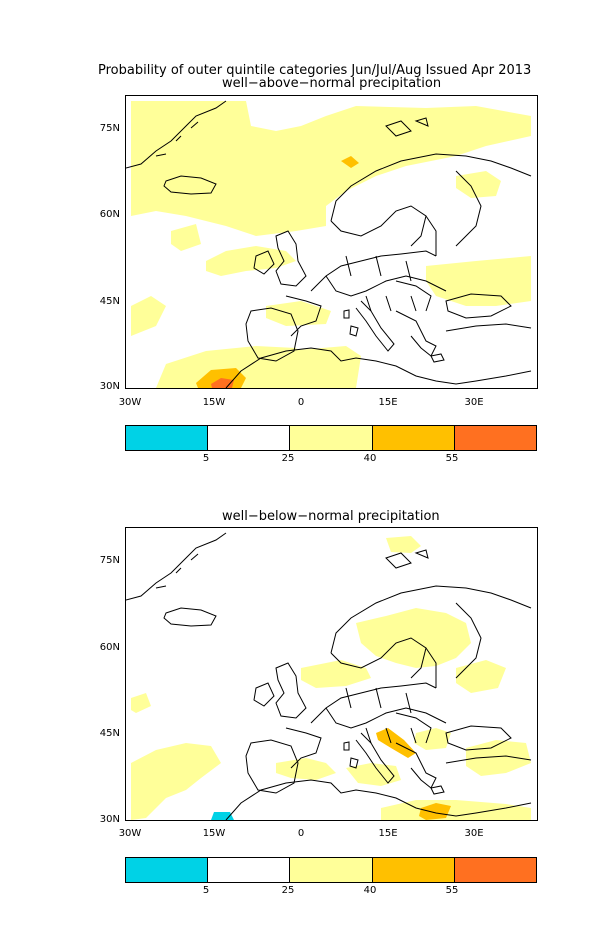 The width and height of the screenshot is (600, 950). I want to click on panel-2-subtitle: well−below−normal precipitation, so click(331, 516).